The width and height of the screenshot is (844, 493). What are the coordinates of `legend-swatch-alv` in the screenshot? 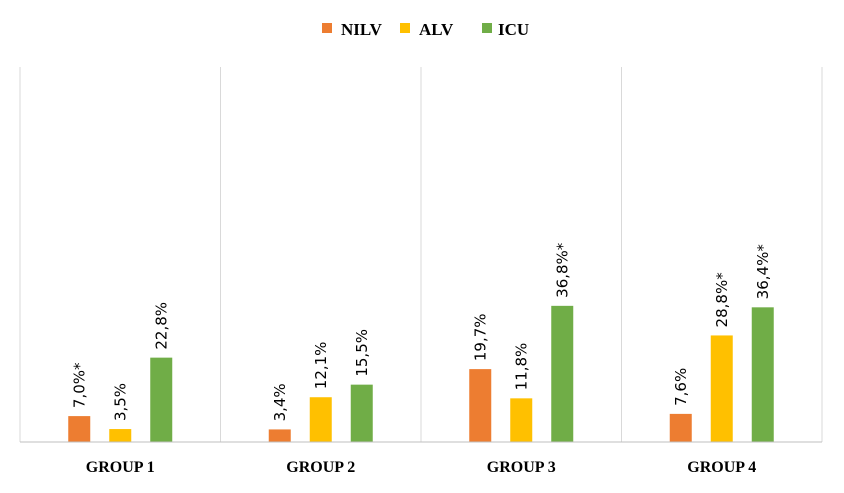 It's located at (405, 28).